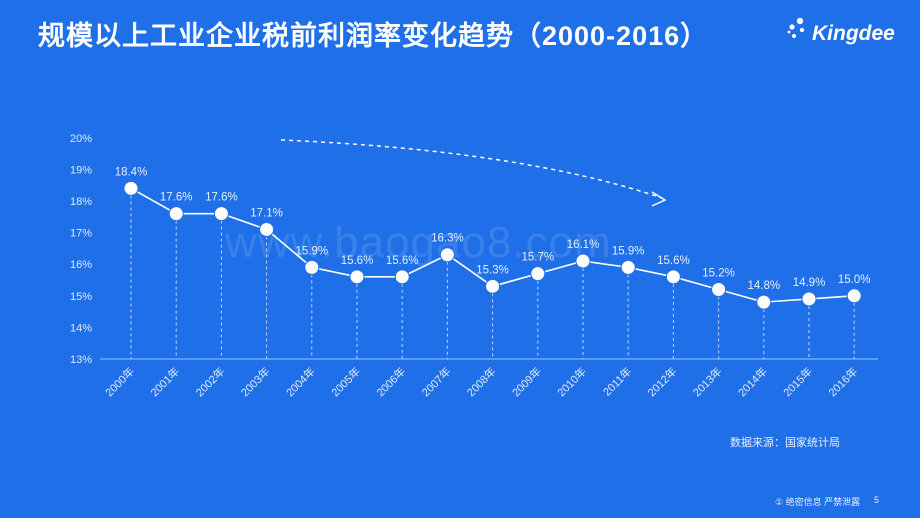 The height and width of the screenshot is (518, 920). Describe the element at coordinates (853, 33) in the screenshot. I see `brand-name: Kingdee` at that location.